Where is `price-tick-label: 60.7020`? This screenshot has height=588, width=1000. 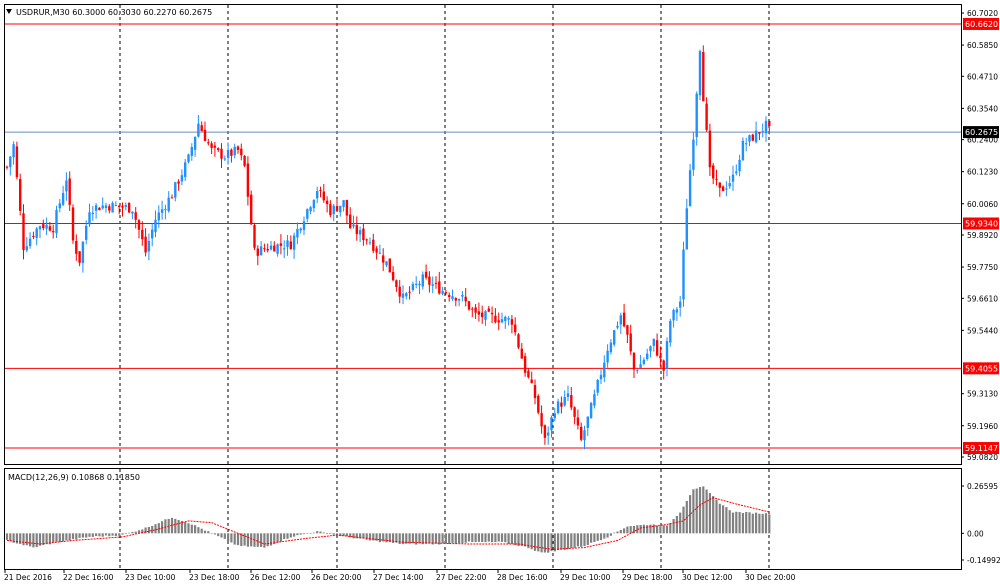
price-tick-label: 60.7020 is located at coordinates (982, 13).